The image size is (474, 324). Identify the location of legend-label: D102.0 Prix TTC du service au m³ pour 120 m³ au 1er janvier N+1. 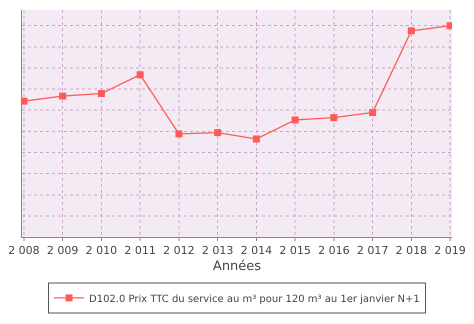
(254, 299).